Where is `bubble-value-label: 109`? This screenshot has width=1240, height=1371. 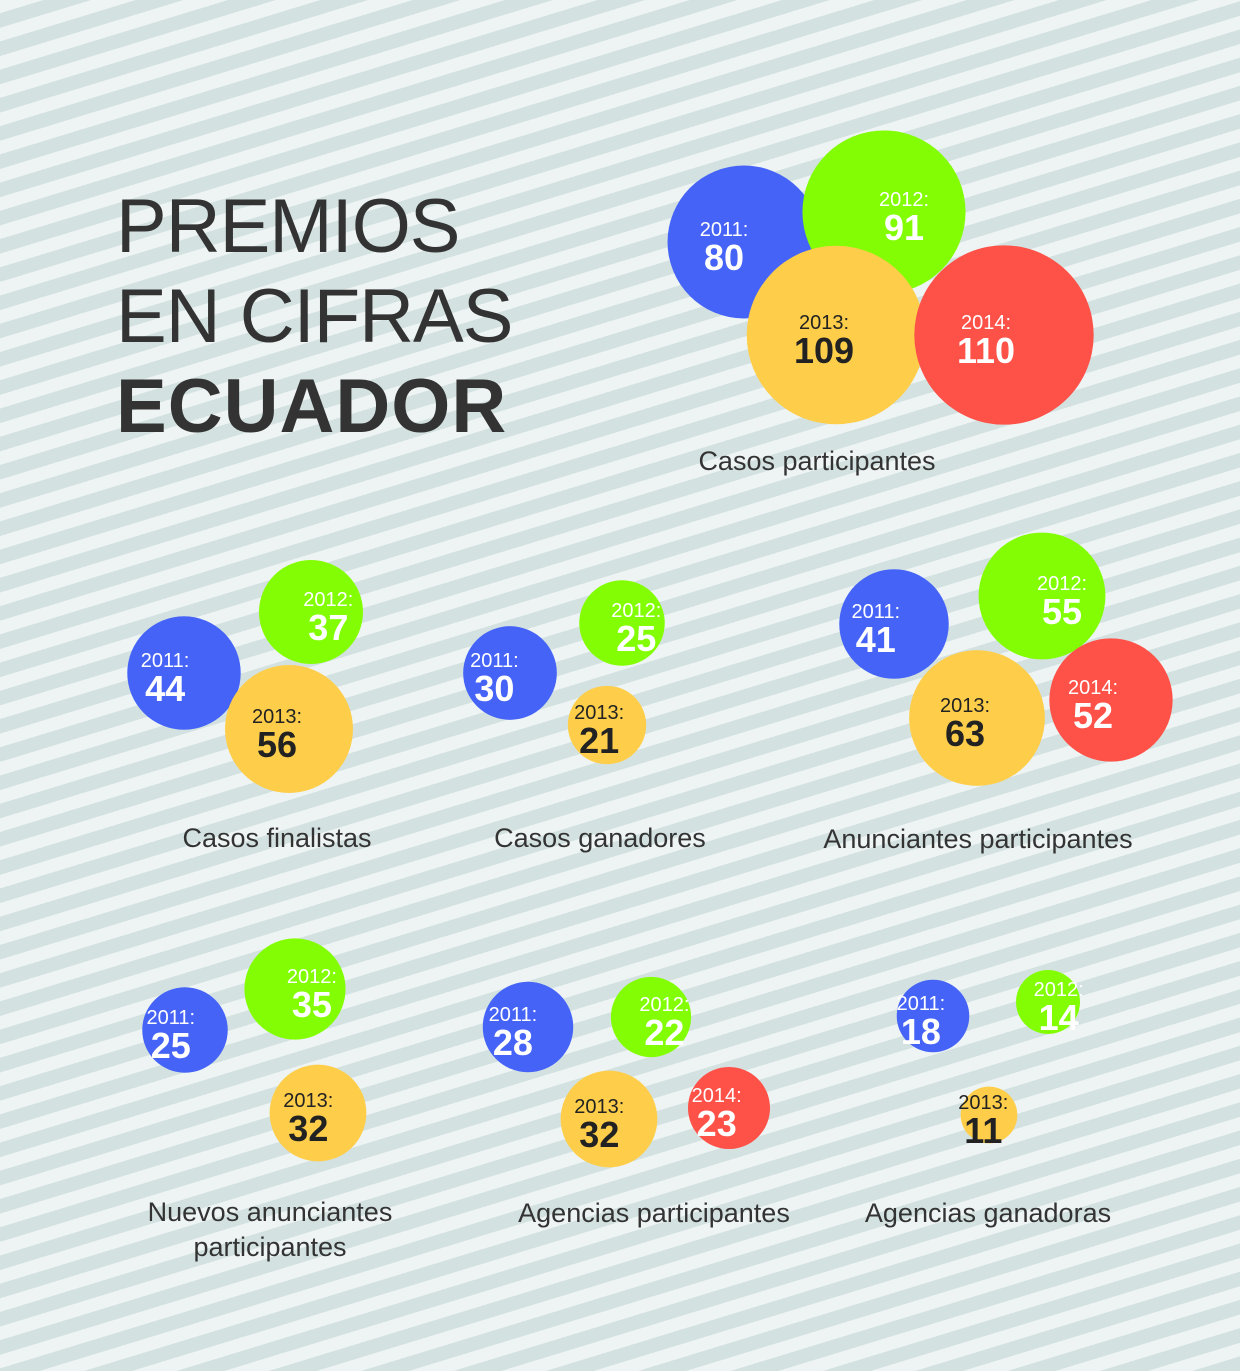 bubble-value-label: 109 is located at coordinates (824, 350).